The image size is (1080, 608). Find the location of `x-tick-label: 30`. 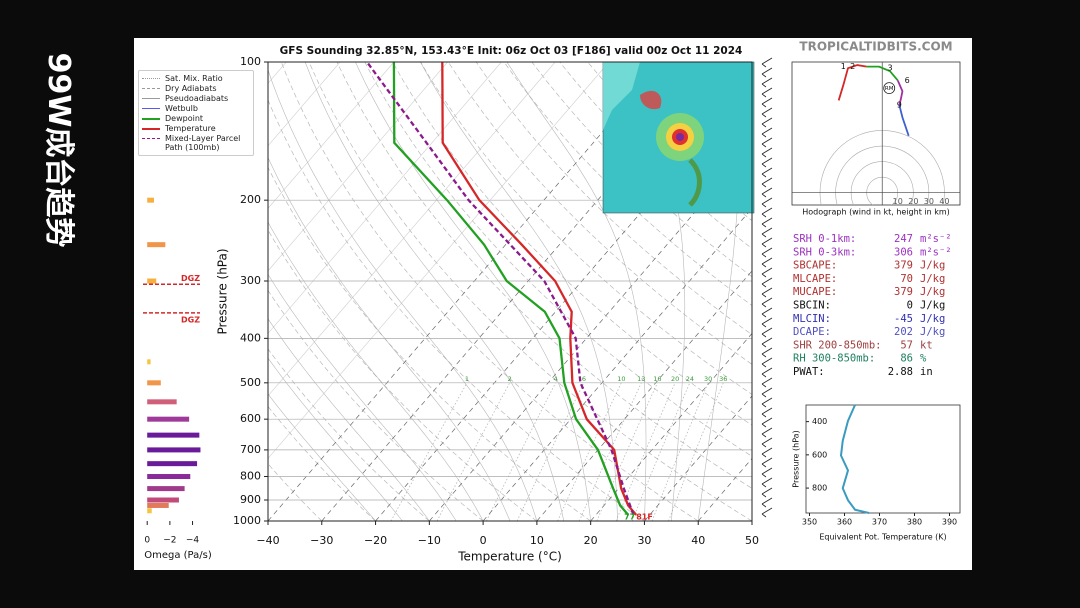

x-tick-label: 30 is located at coordinates (644, 540).